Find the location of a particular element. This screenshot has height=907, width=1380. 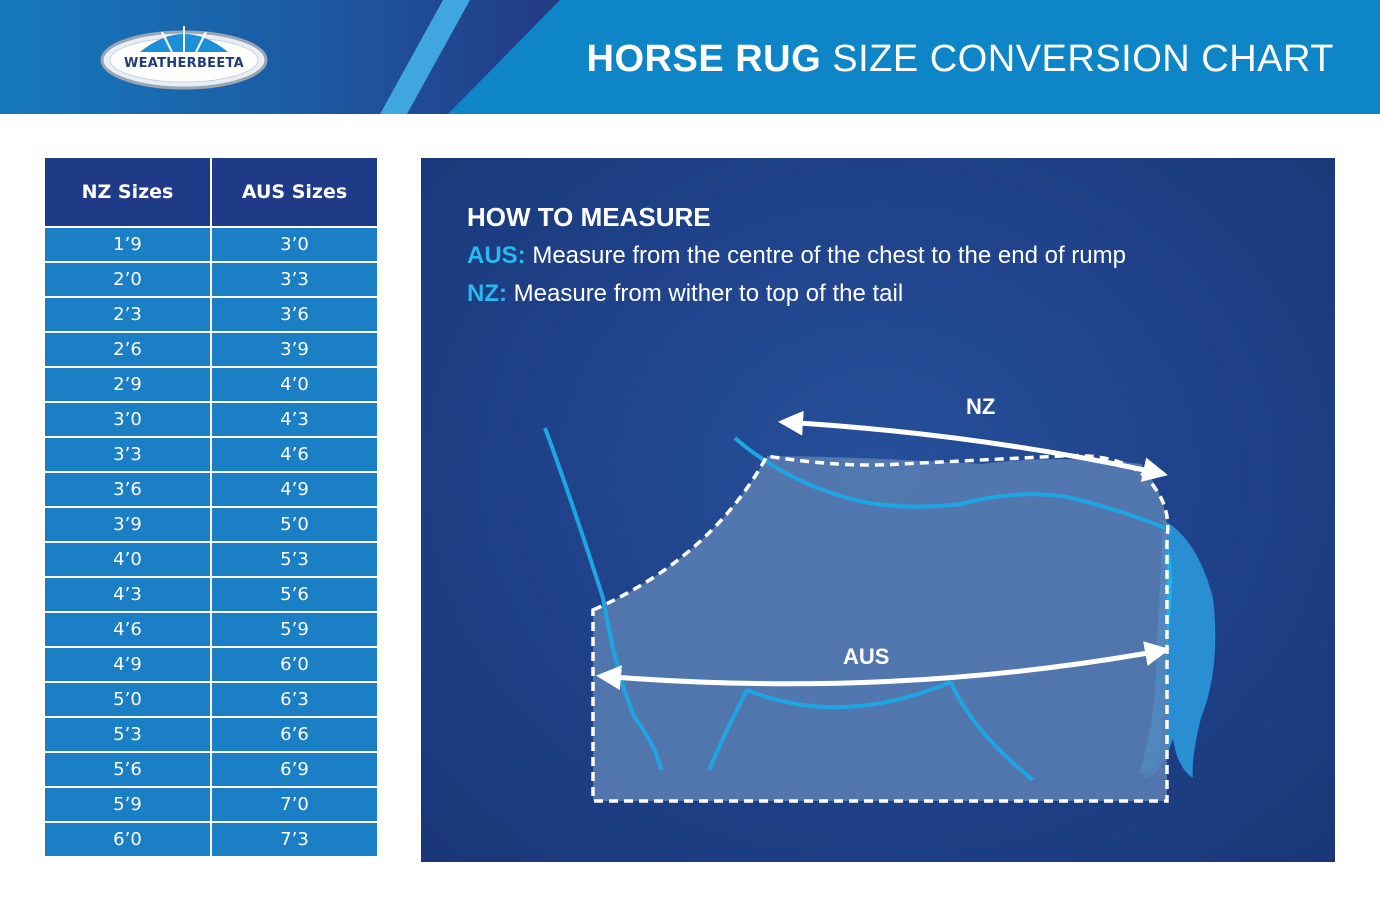

title-strong-part: HORSE RUG is located at coordinates (704, 59).